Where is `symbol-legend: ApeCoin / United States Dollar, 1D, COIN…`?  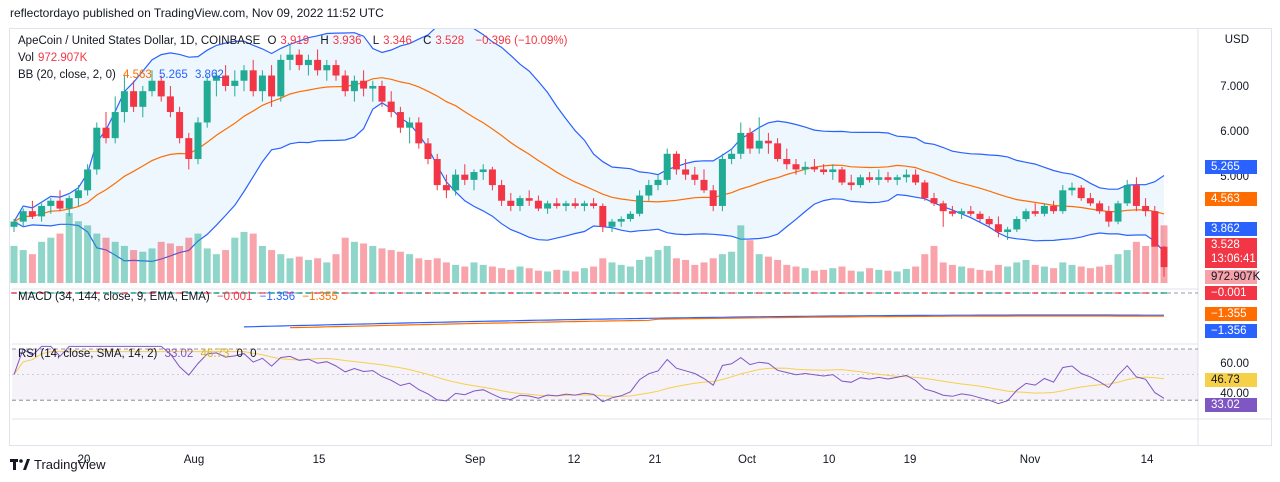 symbol-legend: ApeCoin / United States Dollar, 1D, COIN… is located at coordinates (294, 41).